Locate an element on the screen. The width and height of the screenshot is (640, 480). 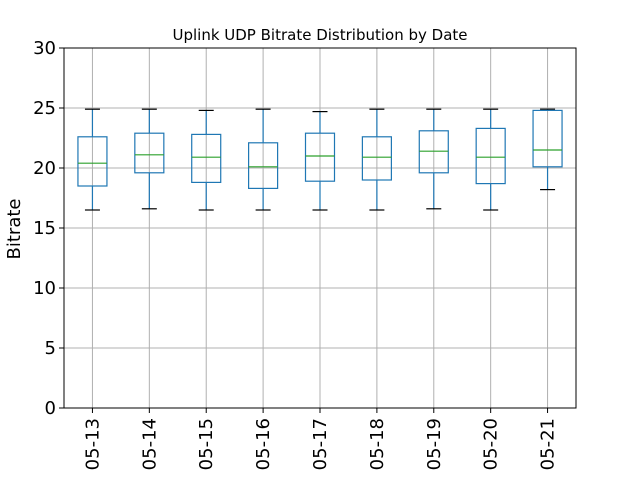
x-tick-label: 05-13 is located at coordinates (92, 444).